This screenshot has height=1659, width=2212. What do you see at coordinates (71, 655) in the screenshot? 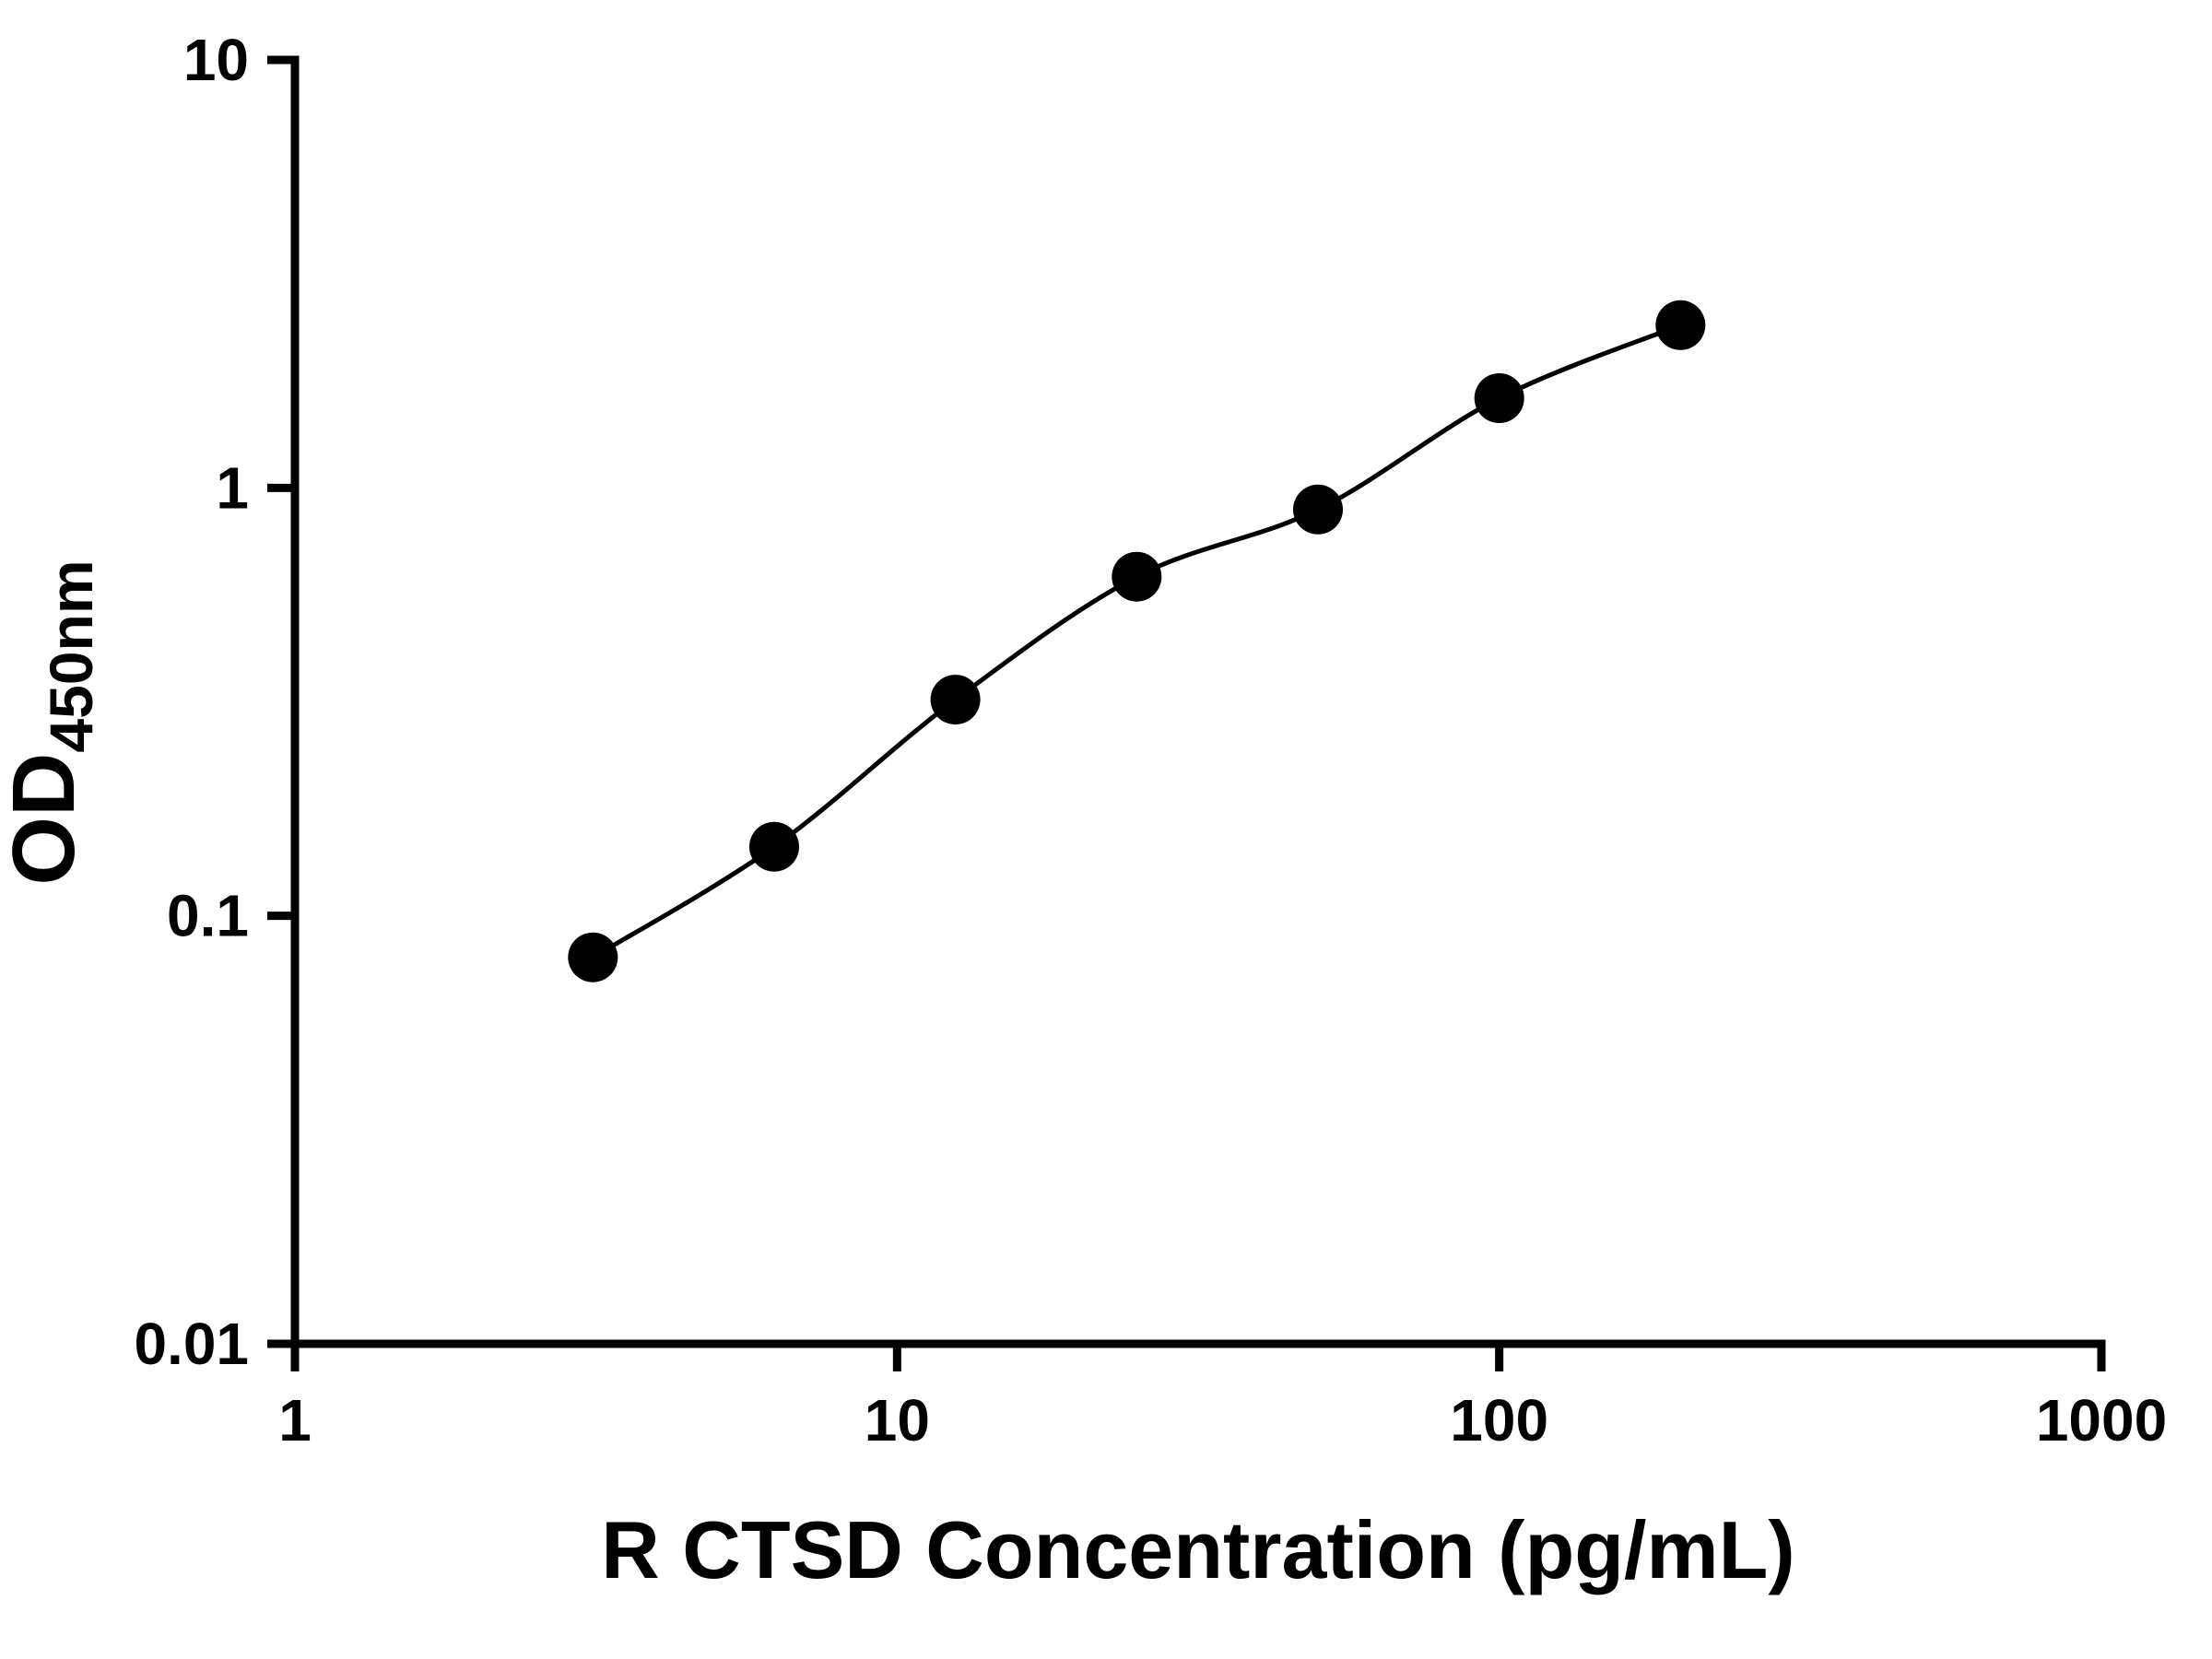
I see `y-axis-title-subscript: 450nm` at bounding box center [71, 655].